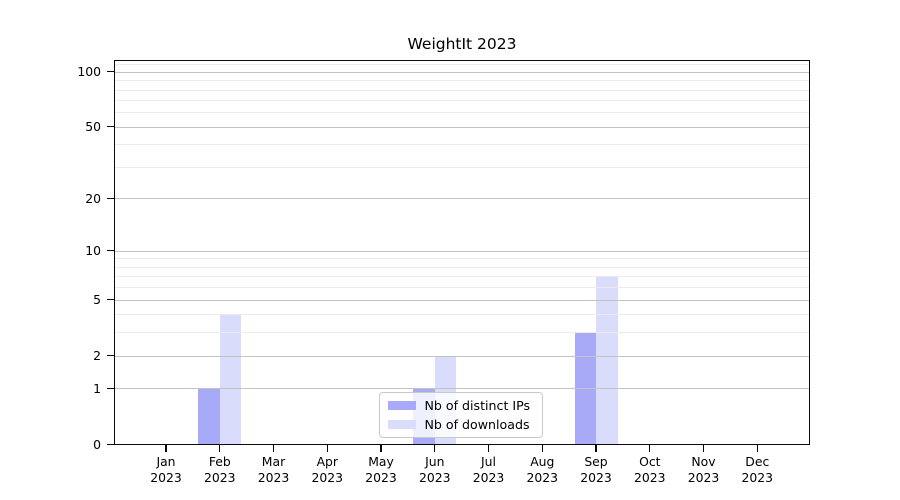  I want to click on y-tick-label-5: 5, so click(97, 300).